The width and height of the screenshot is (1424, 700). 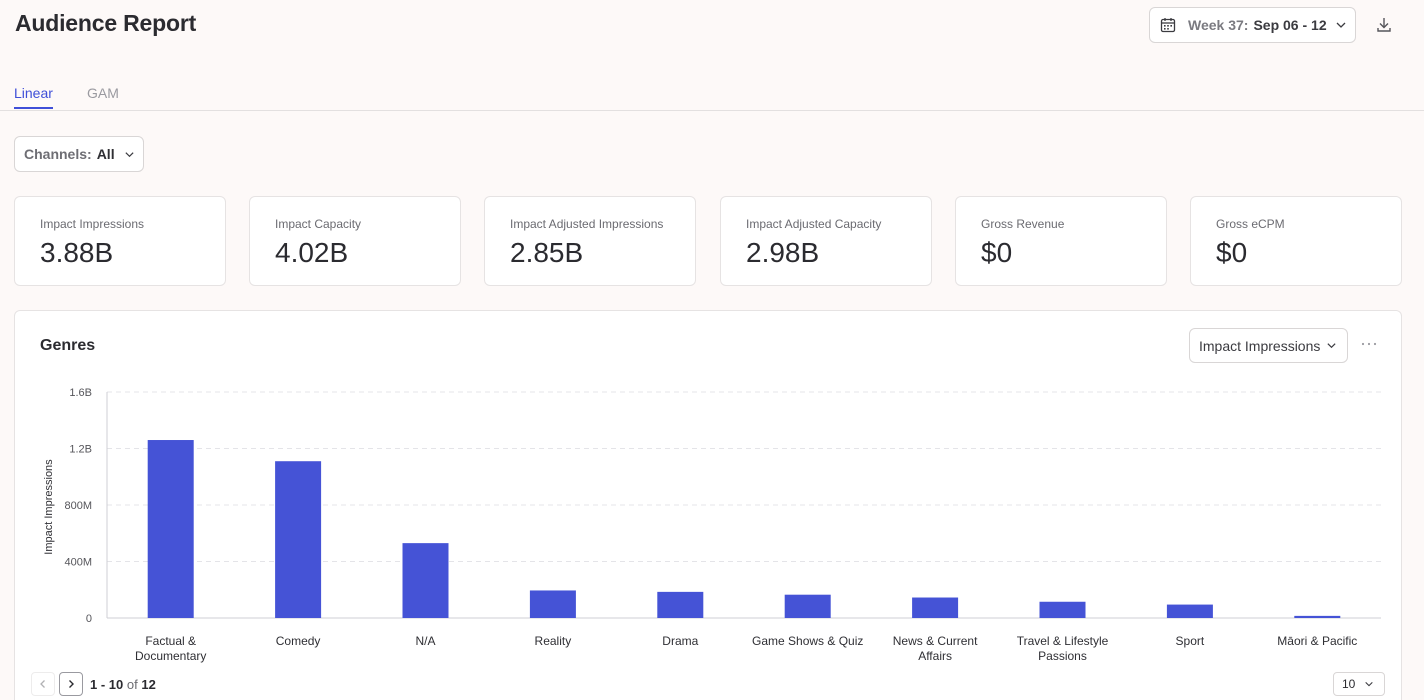 I want to click on page-title: Audience Report, so click(x=106, y=23).